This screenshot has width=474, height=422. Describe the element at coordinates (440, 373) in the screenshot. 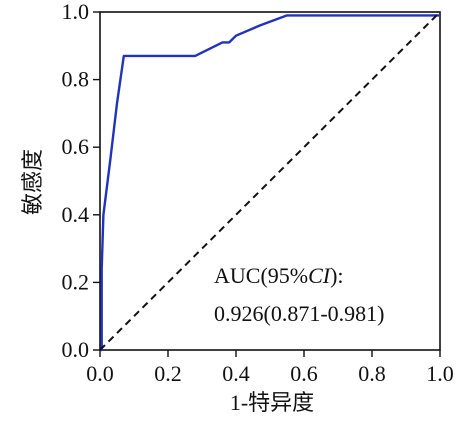

I see `x-tick-label-5: 1.0` at that location.